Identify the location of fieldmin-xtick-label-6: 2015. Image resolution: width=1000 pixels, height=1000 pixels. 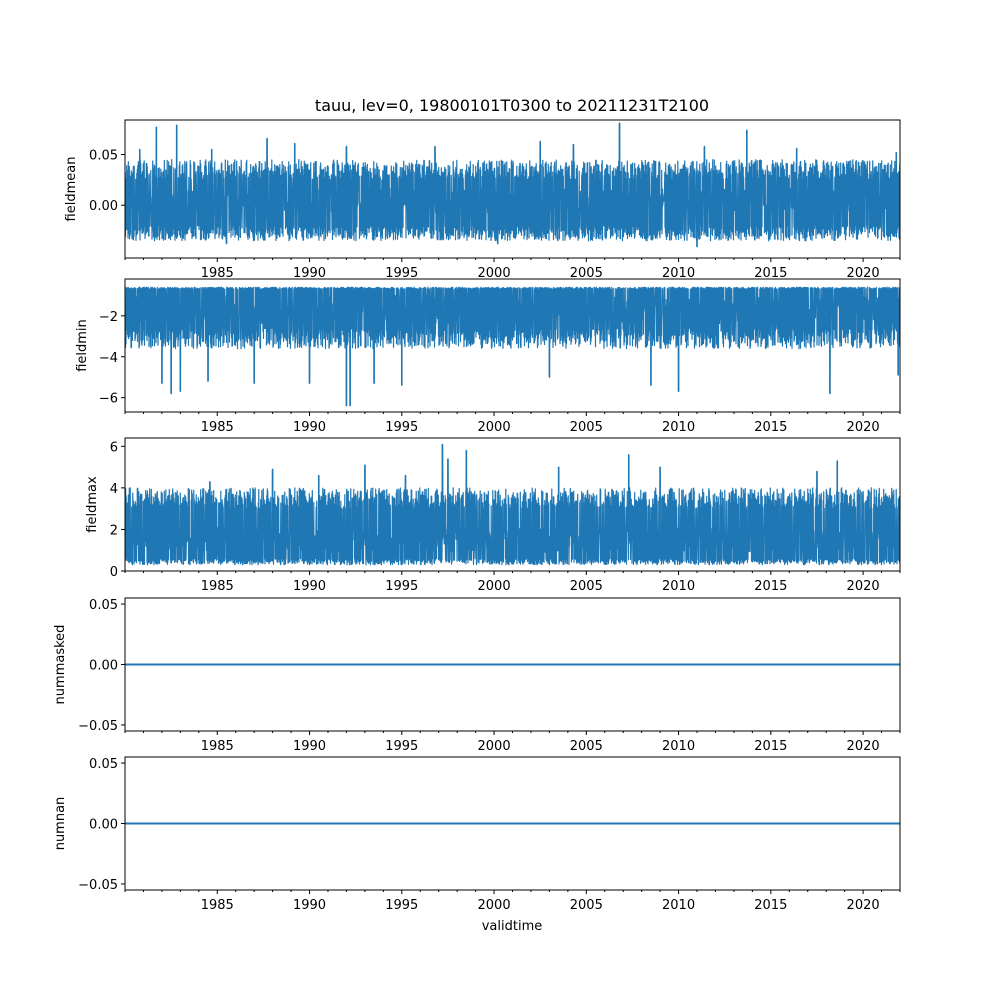
(770, 427).